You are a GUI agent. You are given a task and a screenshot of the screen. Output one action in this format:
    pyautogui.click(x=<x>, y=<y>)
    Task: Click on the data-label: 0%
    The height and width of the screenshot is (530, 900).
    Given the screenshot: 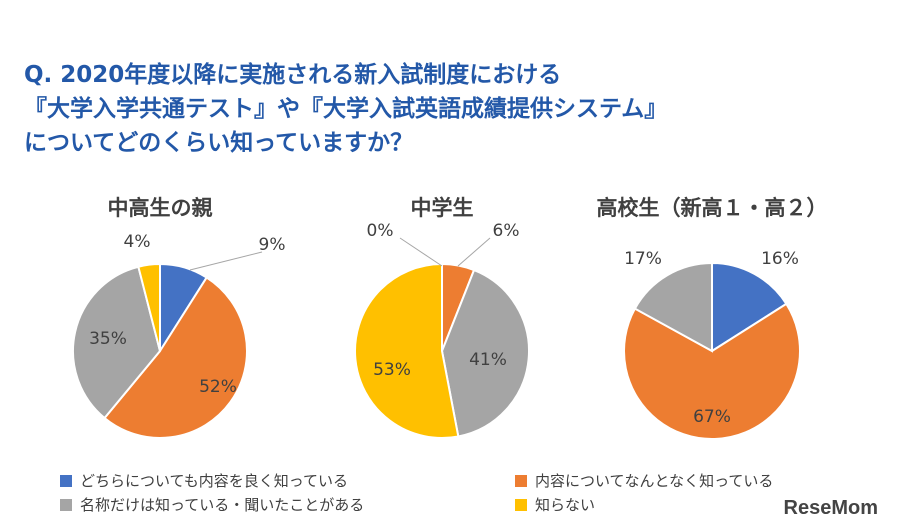 What is the action you would take?
    pyautogui.click(x=380, y=231)
    